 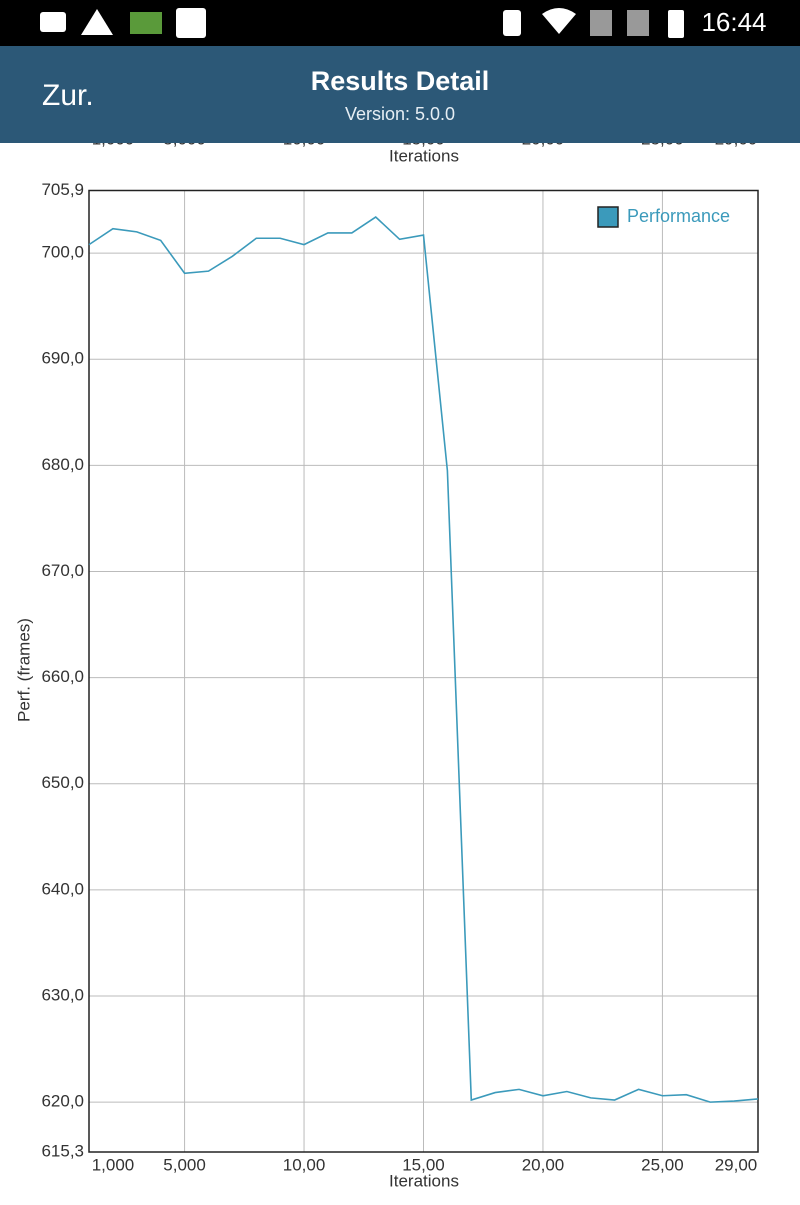 I want to click on x-tick-label: 10,00, so click(x=304, y=1164).